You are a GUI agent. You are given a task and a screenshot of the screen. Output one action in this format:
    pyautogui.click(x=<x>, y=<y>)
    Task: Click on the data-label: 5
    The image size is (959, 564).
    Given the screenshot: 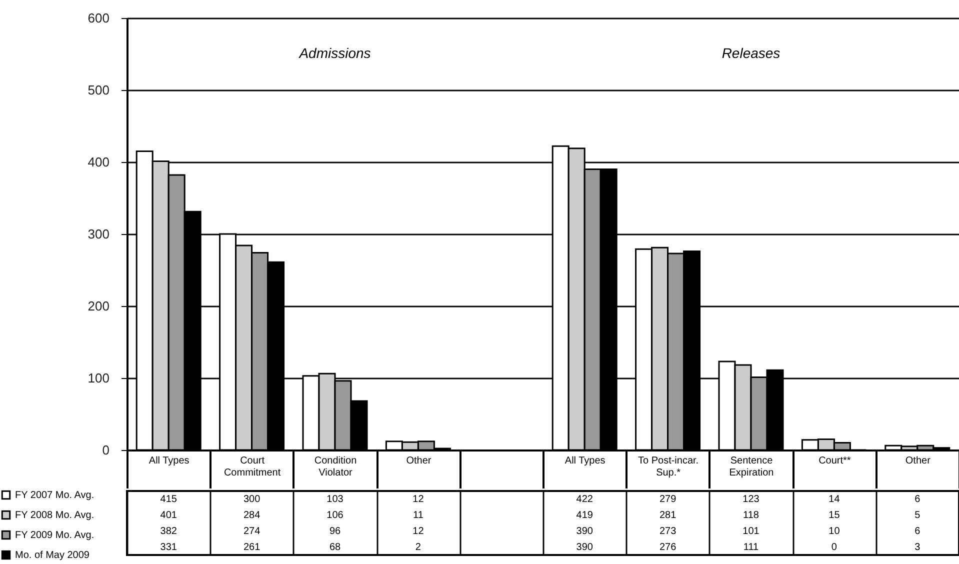 What is the action you would take?
    pyautogui.click(x=917, y=515)
    